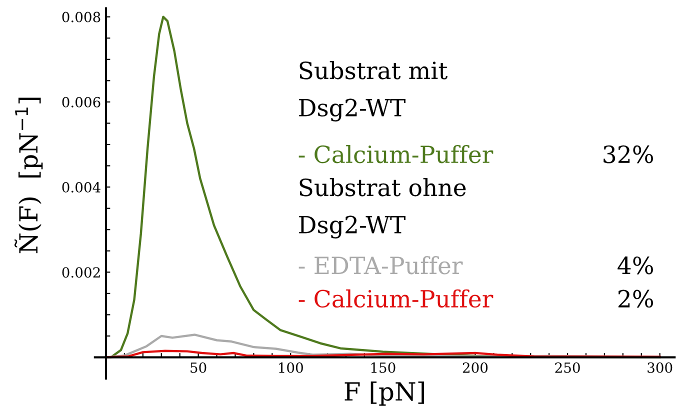 Image resolution: width=678 pixels, height=416 pixels. Describe the element at coordinates (636, 299) in the screenshot. I see `annotation: 2%` at that location.